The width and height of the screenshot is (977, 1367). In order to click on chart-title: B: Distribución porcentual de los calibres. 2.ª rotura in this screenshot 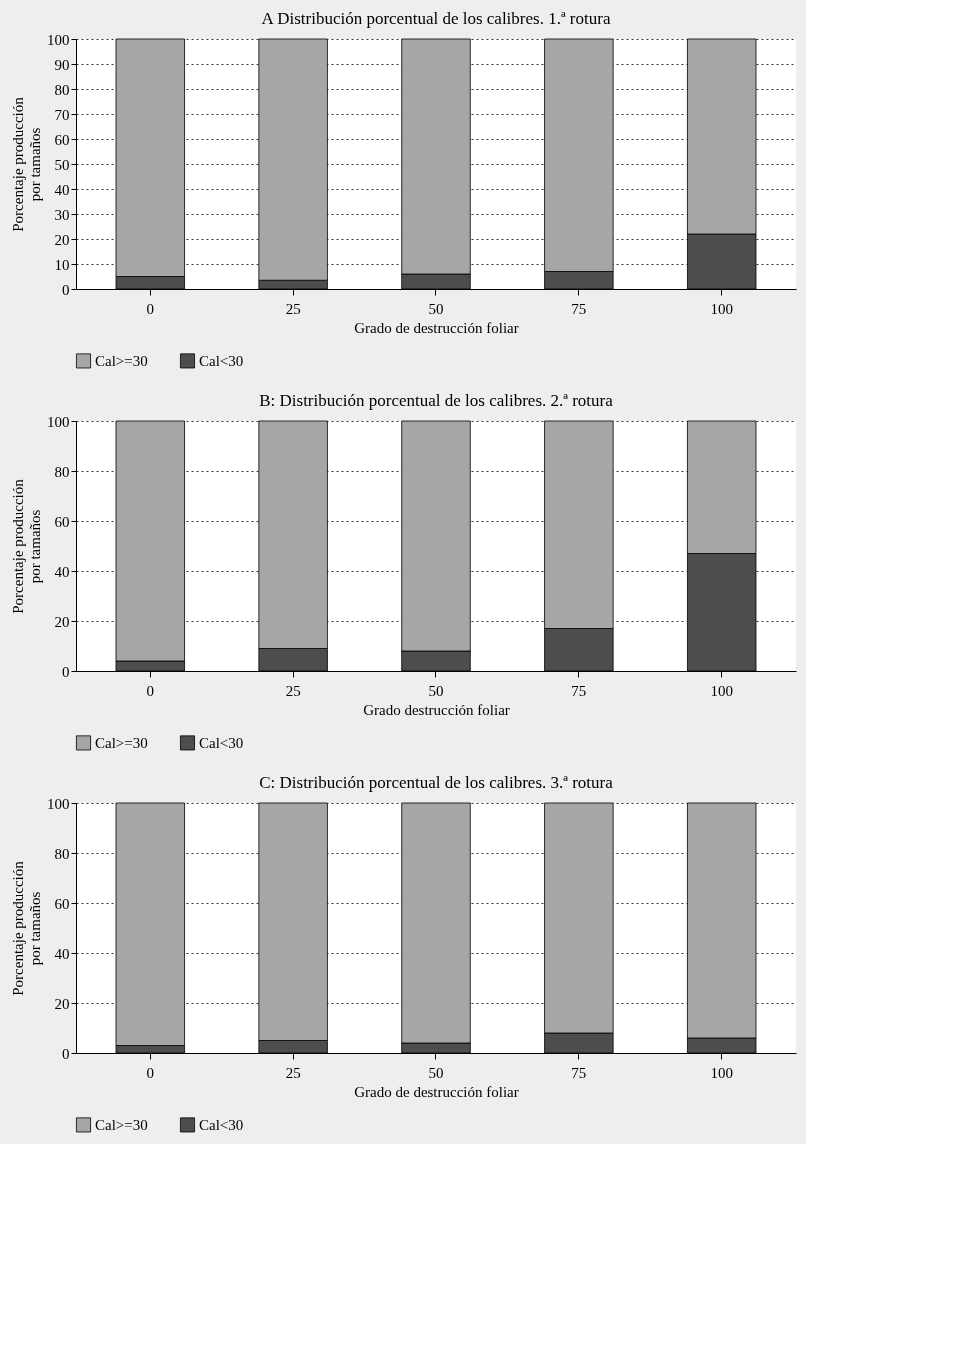, I will do `click(436, 400)`.